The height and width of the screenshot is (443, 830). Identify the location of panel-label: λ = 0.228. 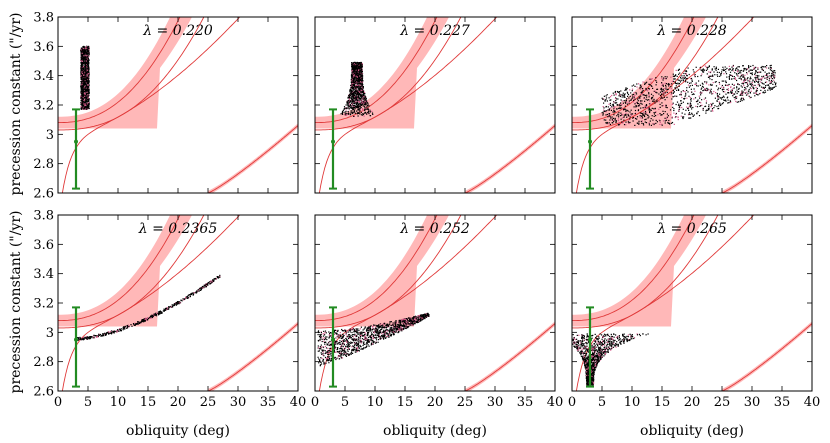
(691, 31).